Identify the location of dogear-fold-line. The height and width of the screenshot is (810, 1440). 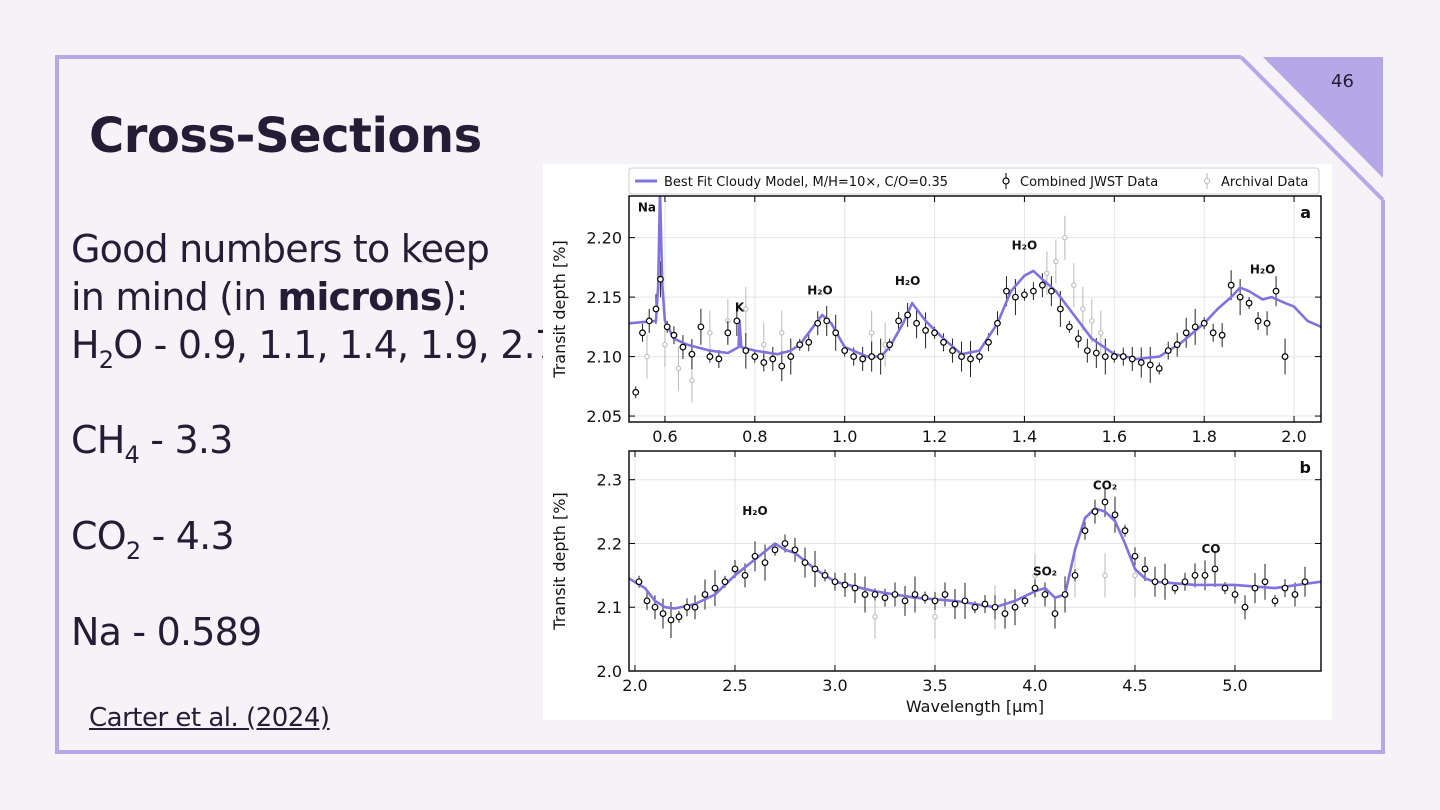
(1312, 128).